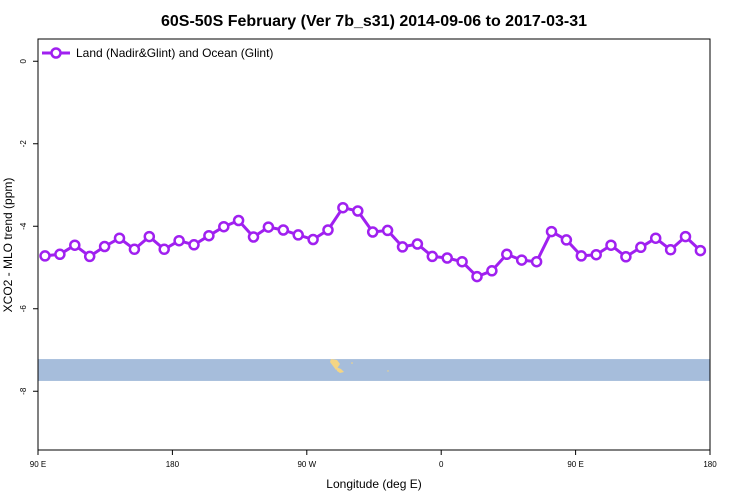  I want to click on y-tick-label: -2, so click(23, 144).